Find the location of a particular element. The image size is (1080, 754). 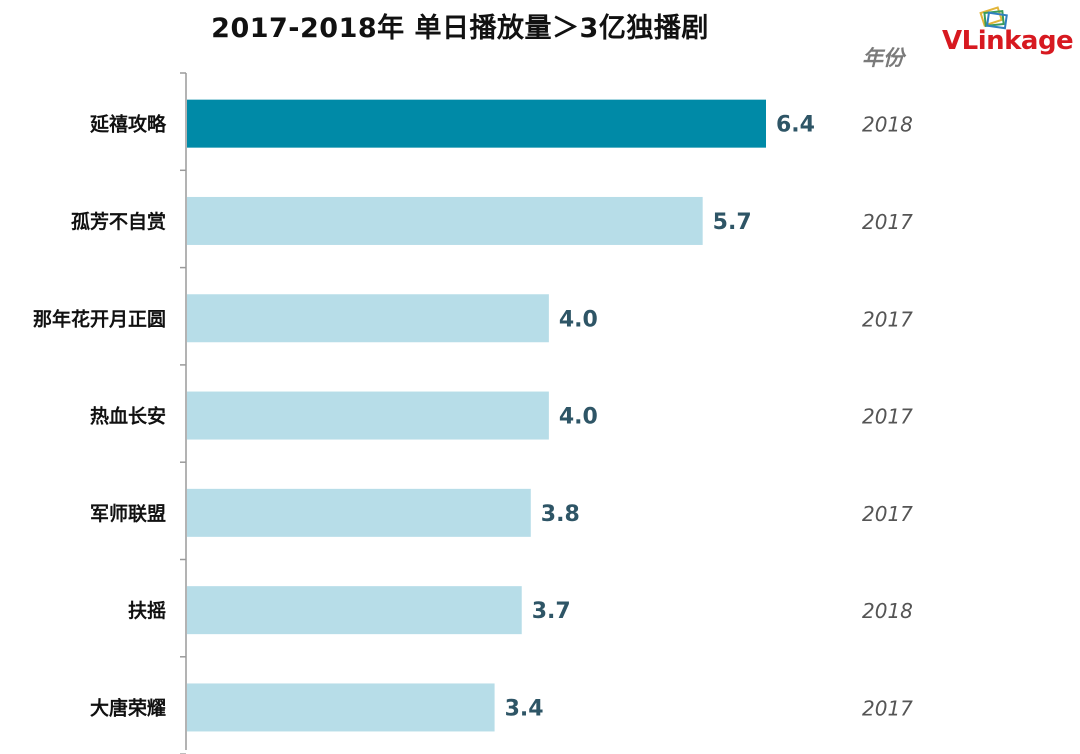

data-label: 3.4 is located at coordinates (524, 708).